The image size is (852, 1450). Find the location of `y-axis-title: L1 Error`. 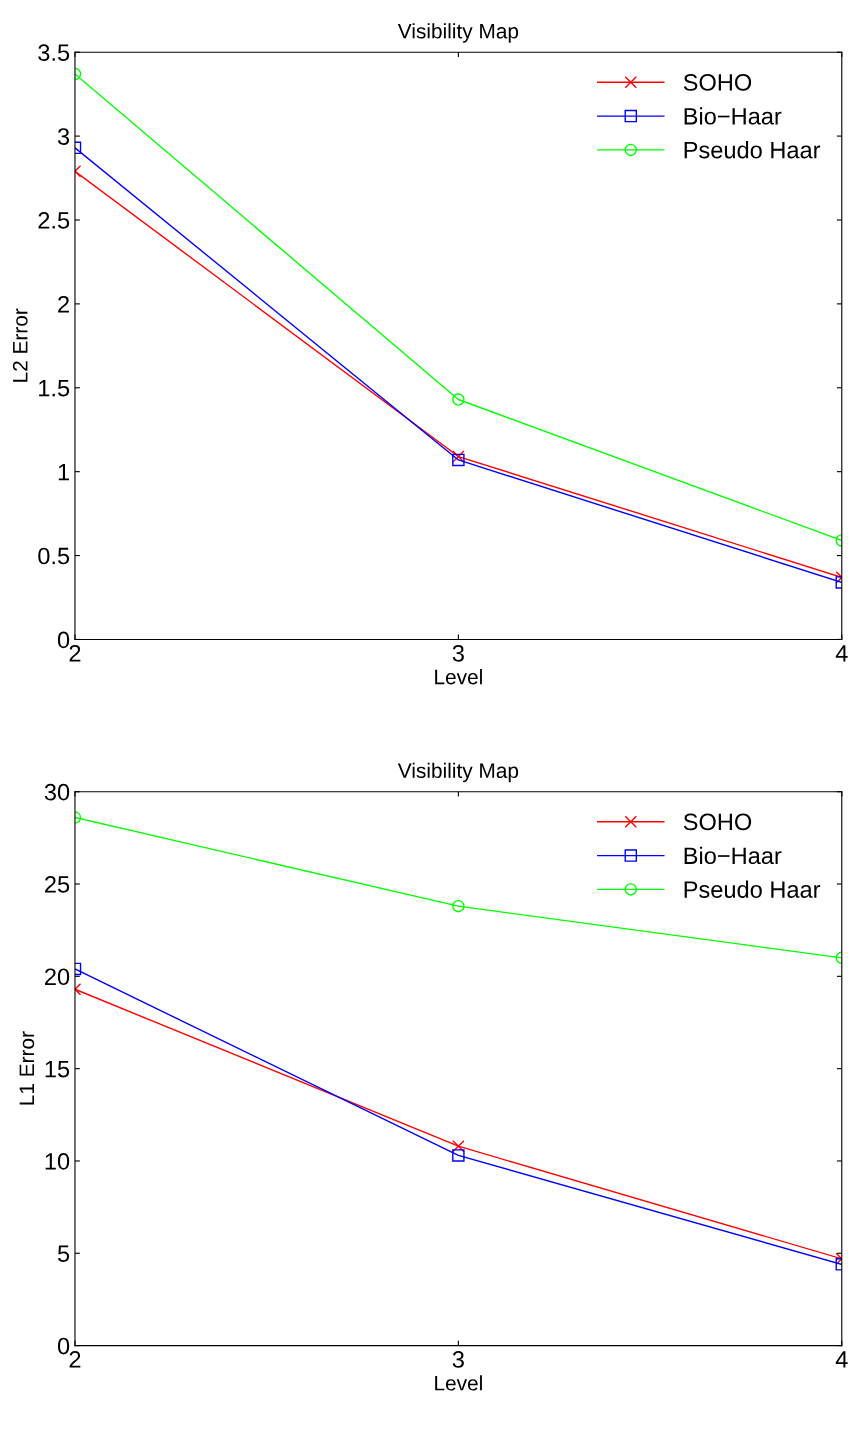

y-axis-title: L1 Error is located at coordinates (27, 1068).